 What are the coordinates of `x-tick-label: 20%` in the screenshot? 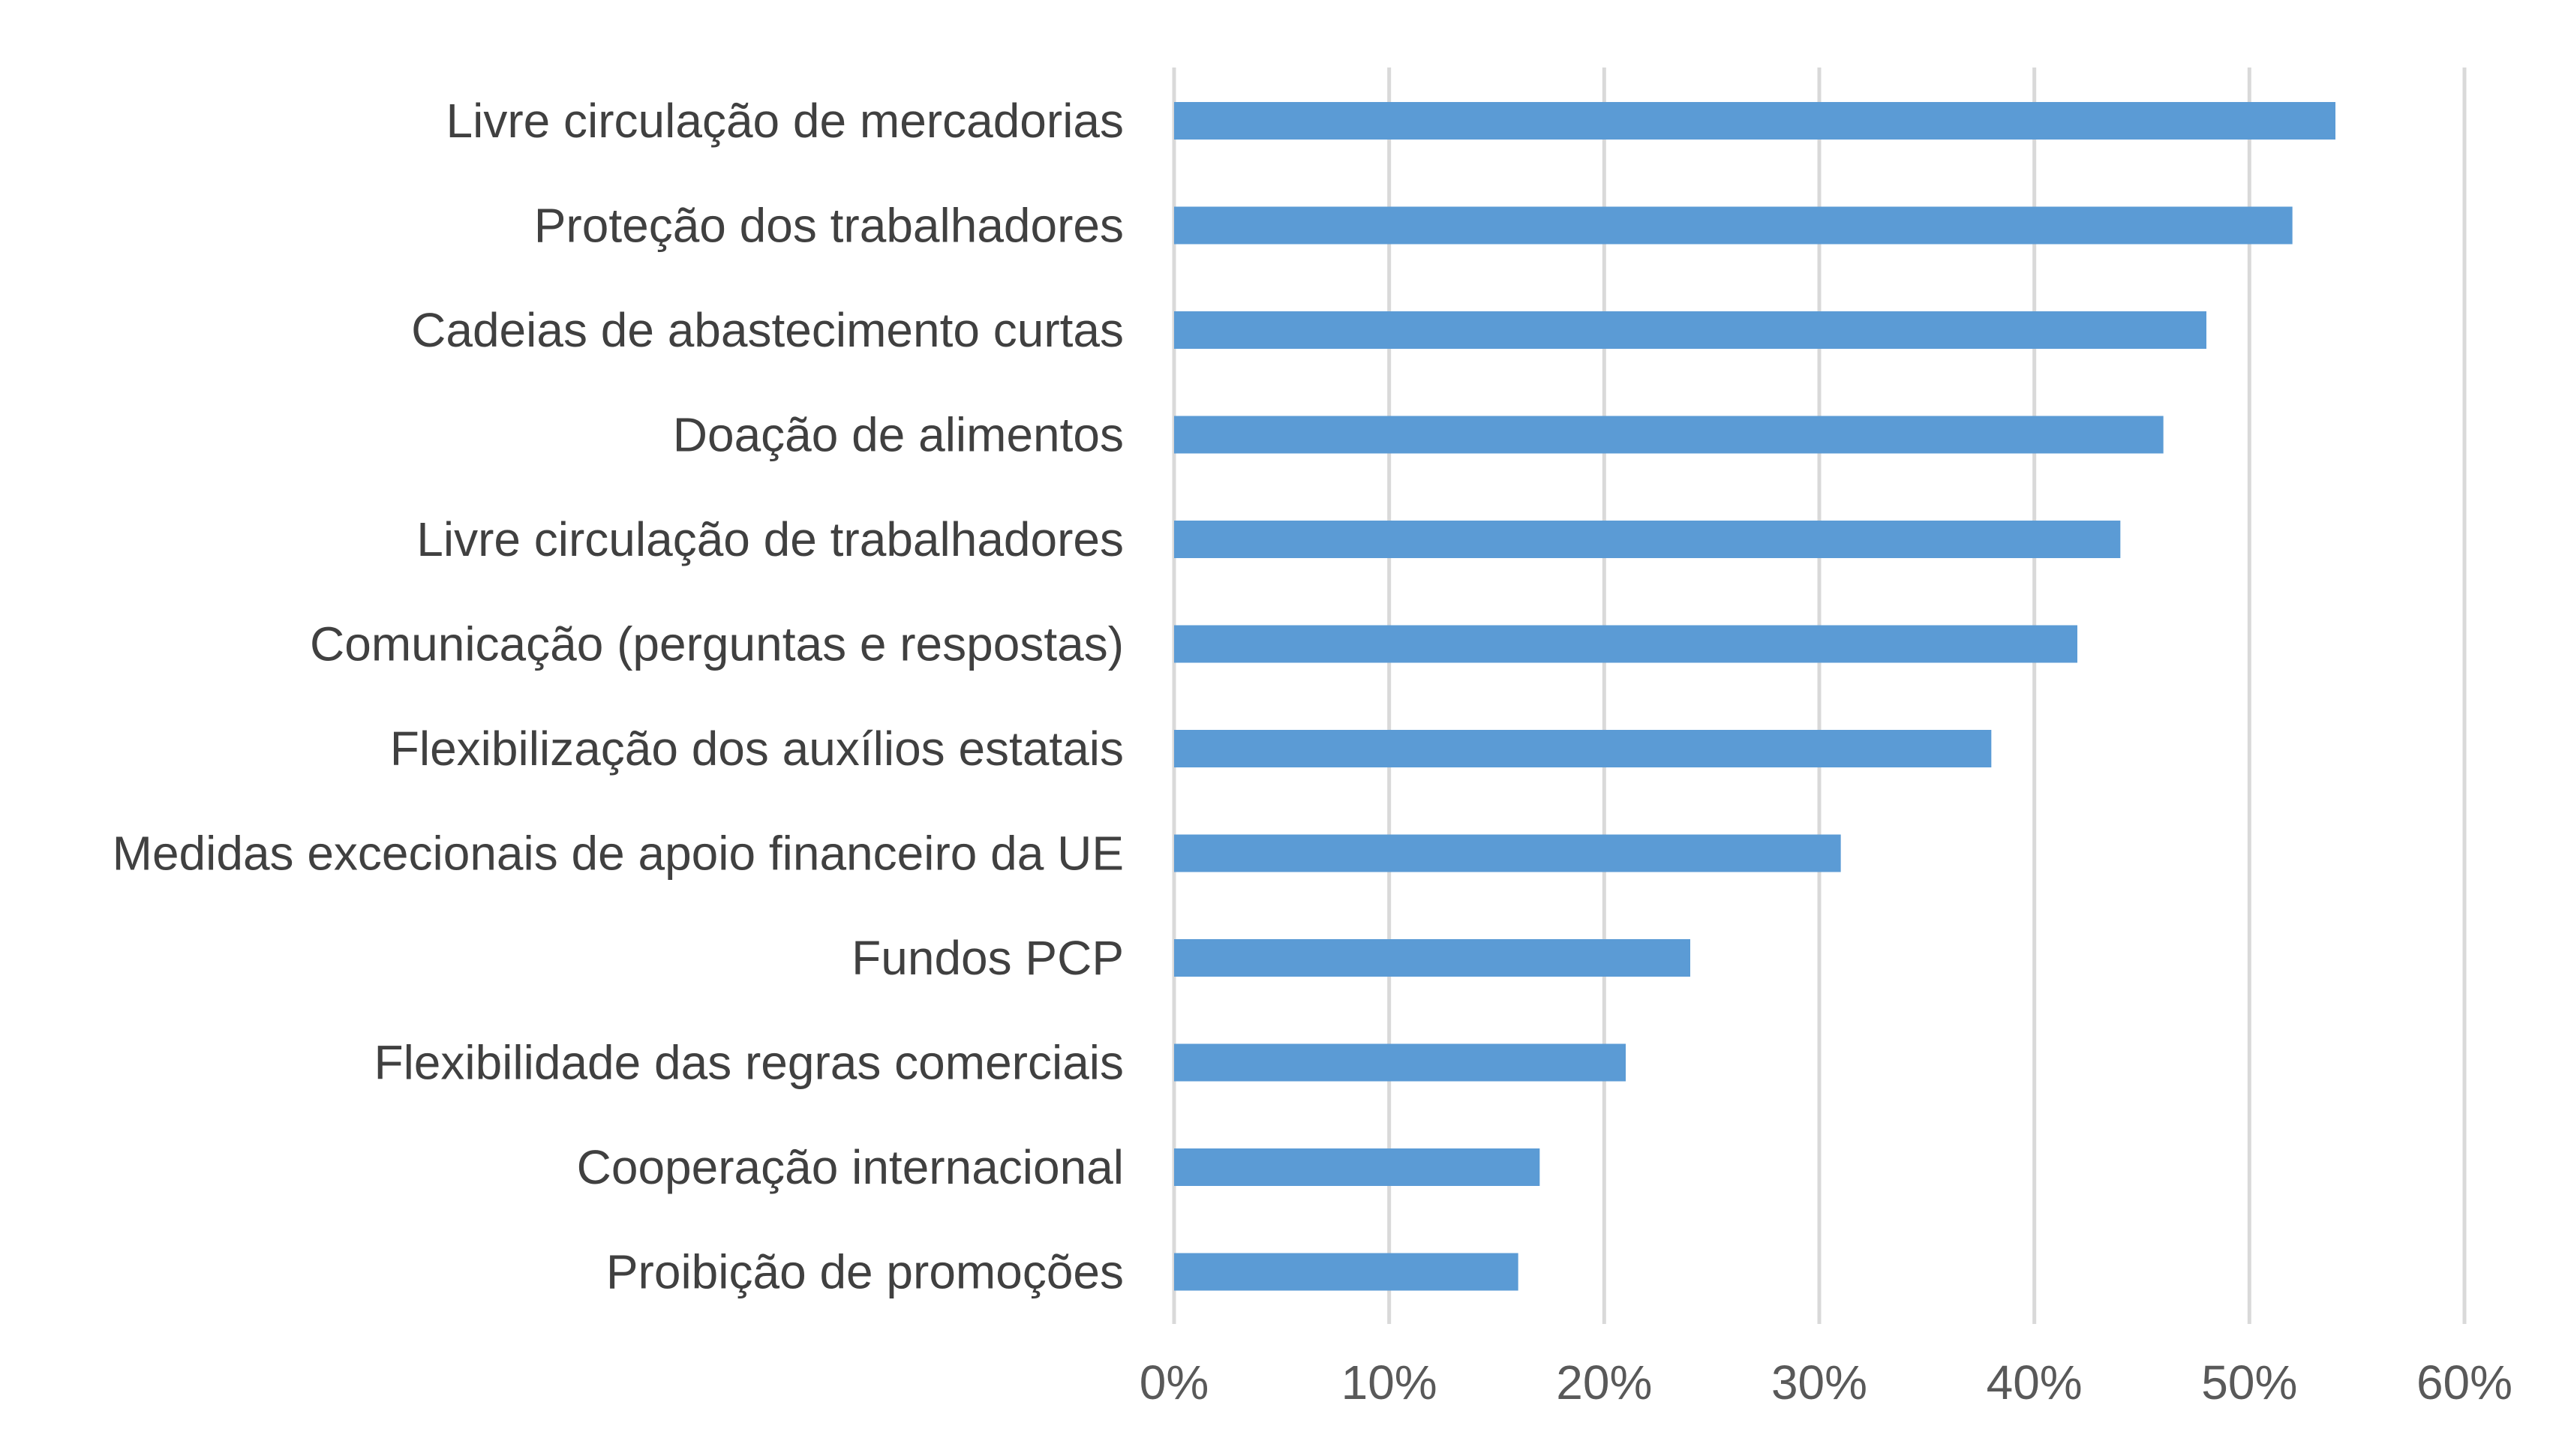 It's located at (1604, 1382).